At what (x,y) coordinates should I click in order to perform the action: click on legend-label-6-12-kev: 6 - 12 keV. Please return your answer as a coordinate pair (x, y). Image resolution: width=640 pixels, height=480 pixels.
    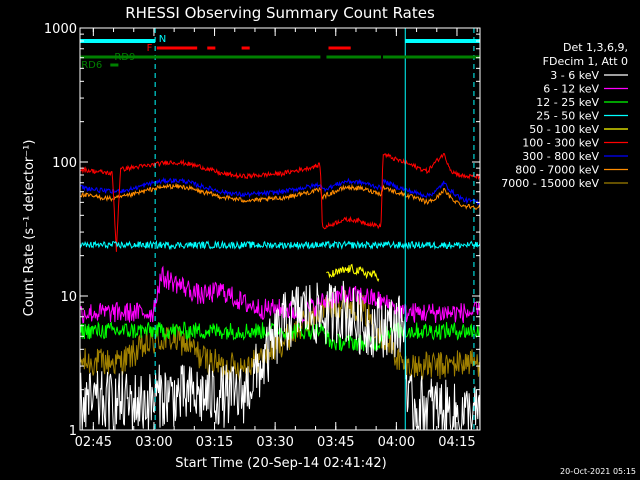
    Looking at the image, I should click on (571, 89).